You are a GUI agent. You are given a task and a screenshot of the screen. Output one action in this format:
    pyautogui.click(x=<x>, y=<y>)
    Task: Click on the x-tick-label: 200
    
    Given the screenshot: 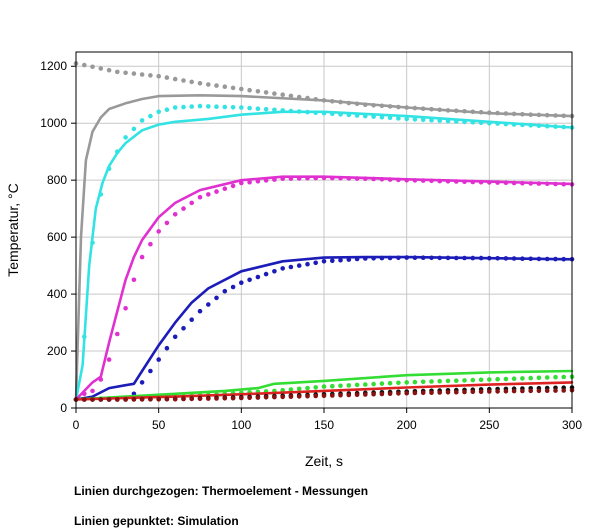 What is the action you would take?
    pyautogui.click(x=407, y=425)
    